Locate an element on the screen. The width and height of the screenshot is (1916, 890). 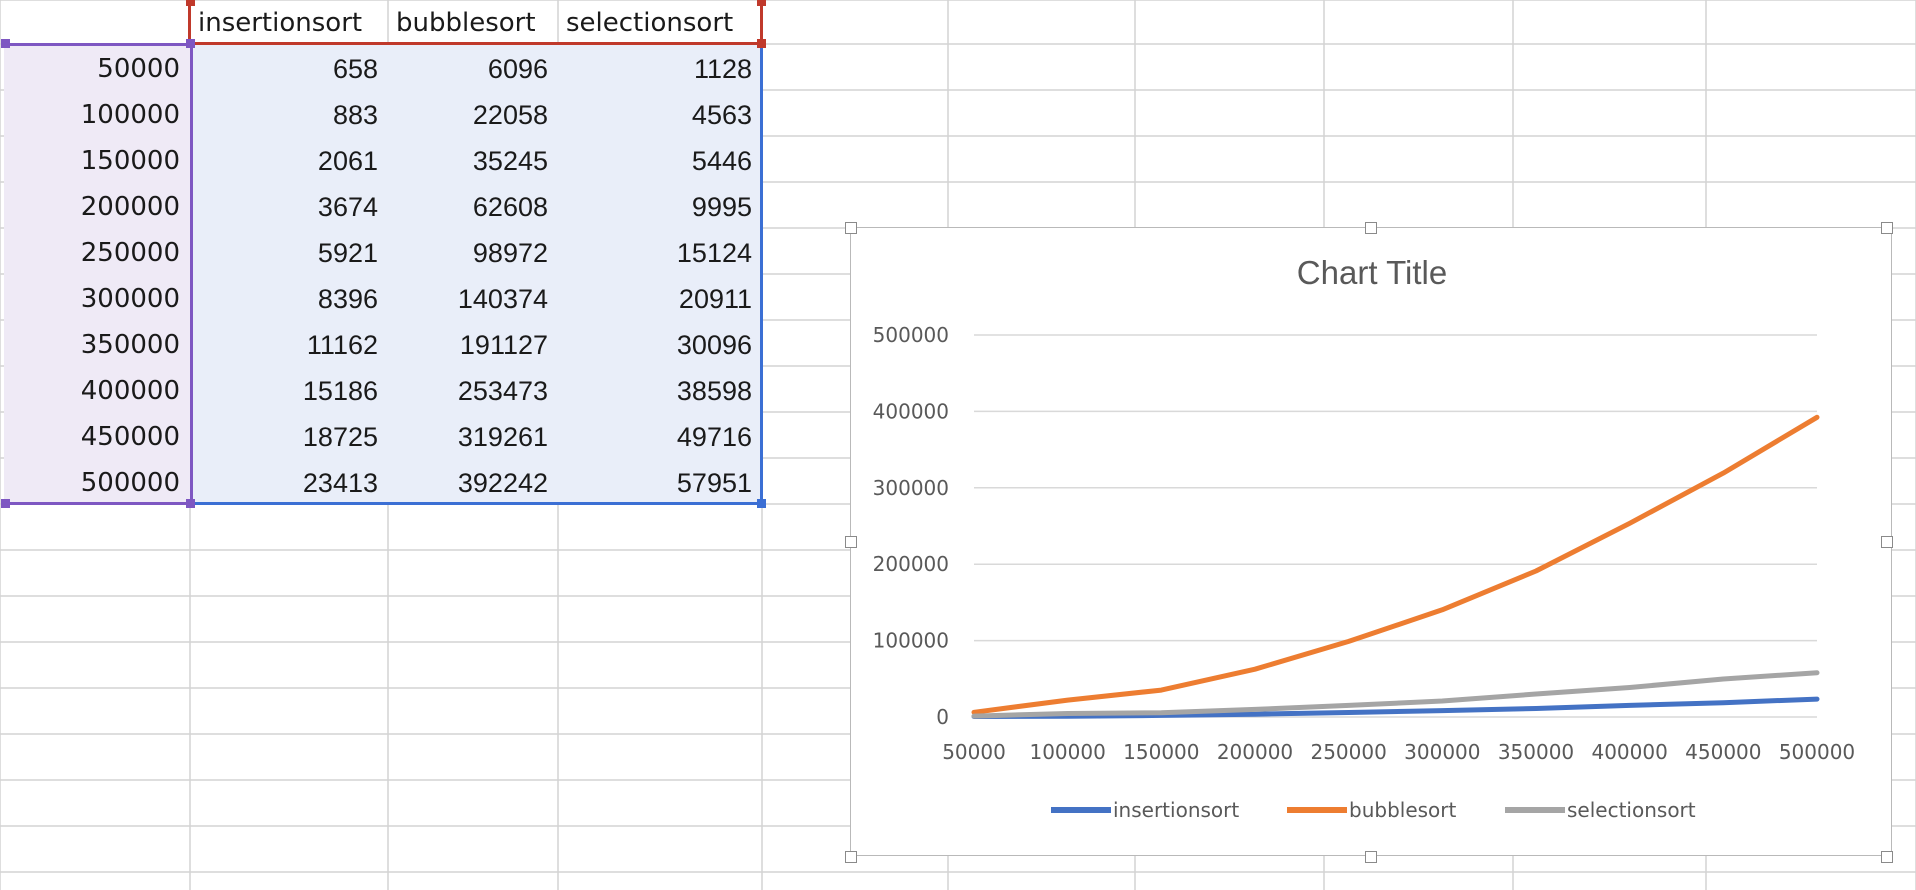
data-cell: 319261 is located at coordinates (502, 437).